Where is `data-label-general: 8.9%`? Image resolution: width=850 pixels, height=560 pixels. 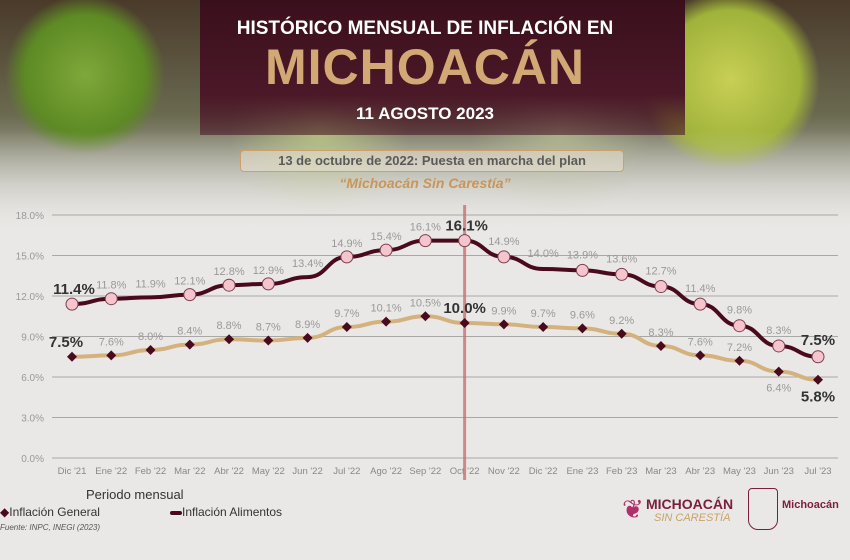 data-label-general: 8.9% is located at coordinates (307, 325).